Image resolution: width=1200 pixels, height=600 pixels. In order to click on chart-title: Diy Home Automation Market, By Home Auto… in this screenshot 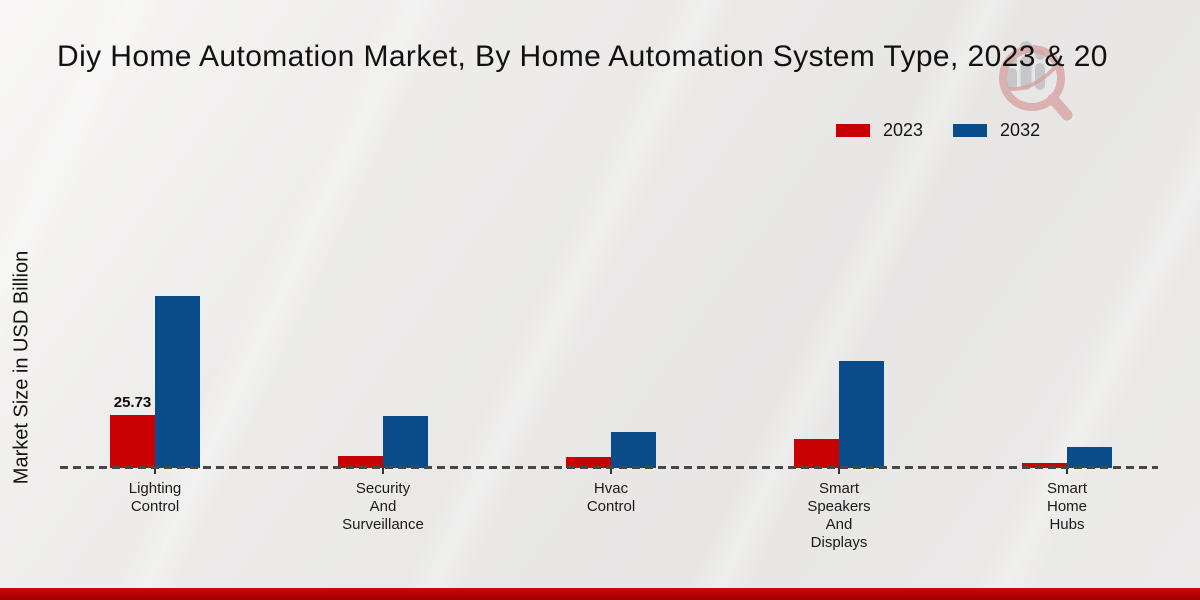, I will do `click(582, 56)`.